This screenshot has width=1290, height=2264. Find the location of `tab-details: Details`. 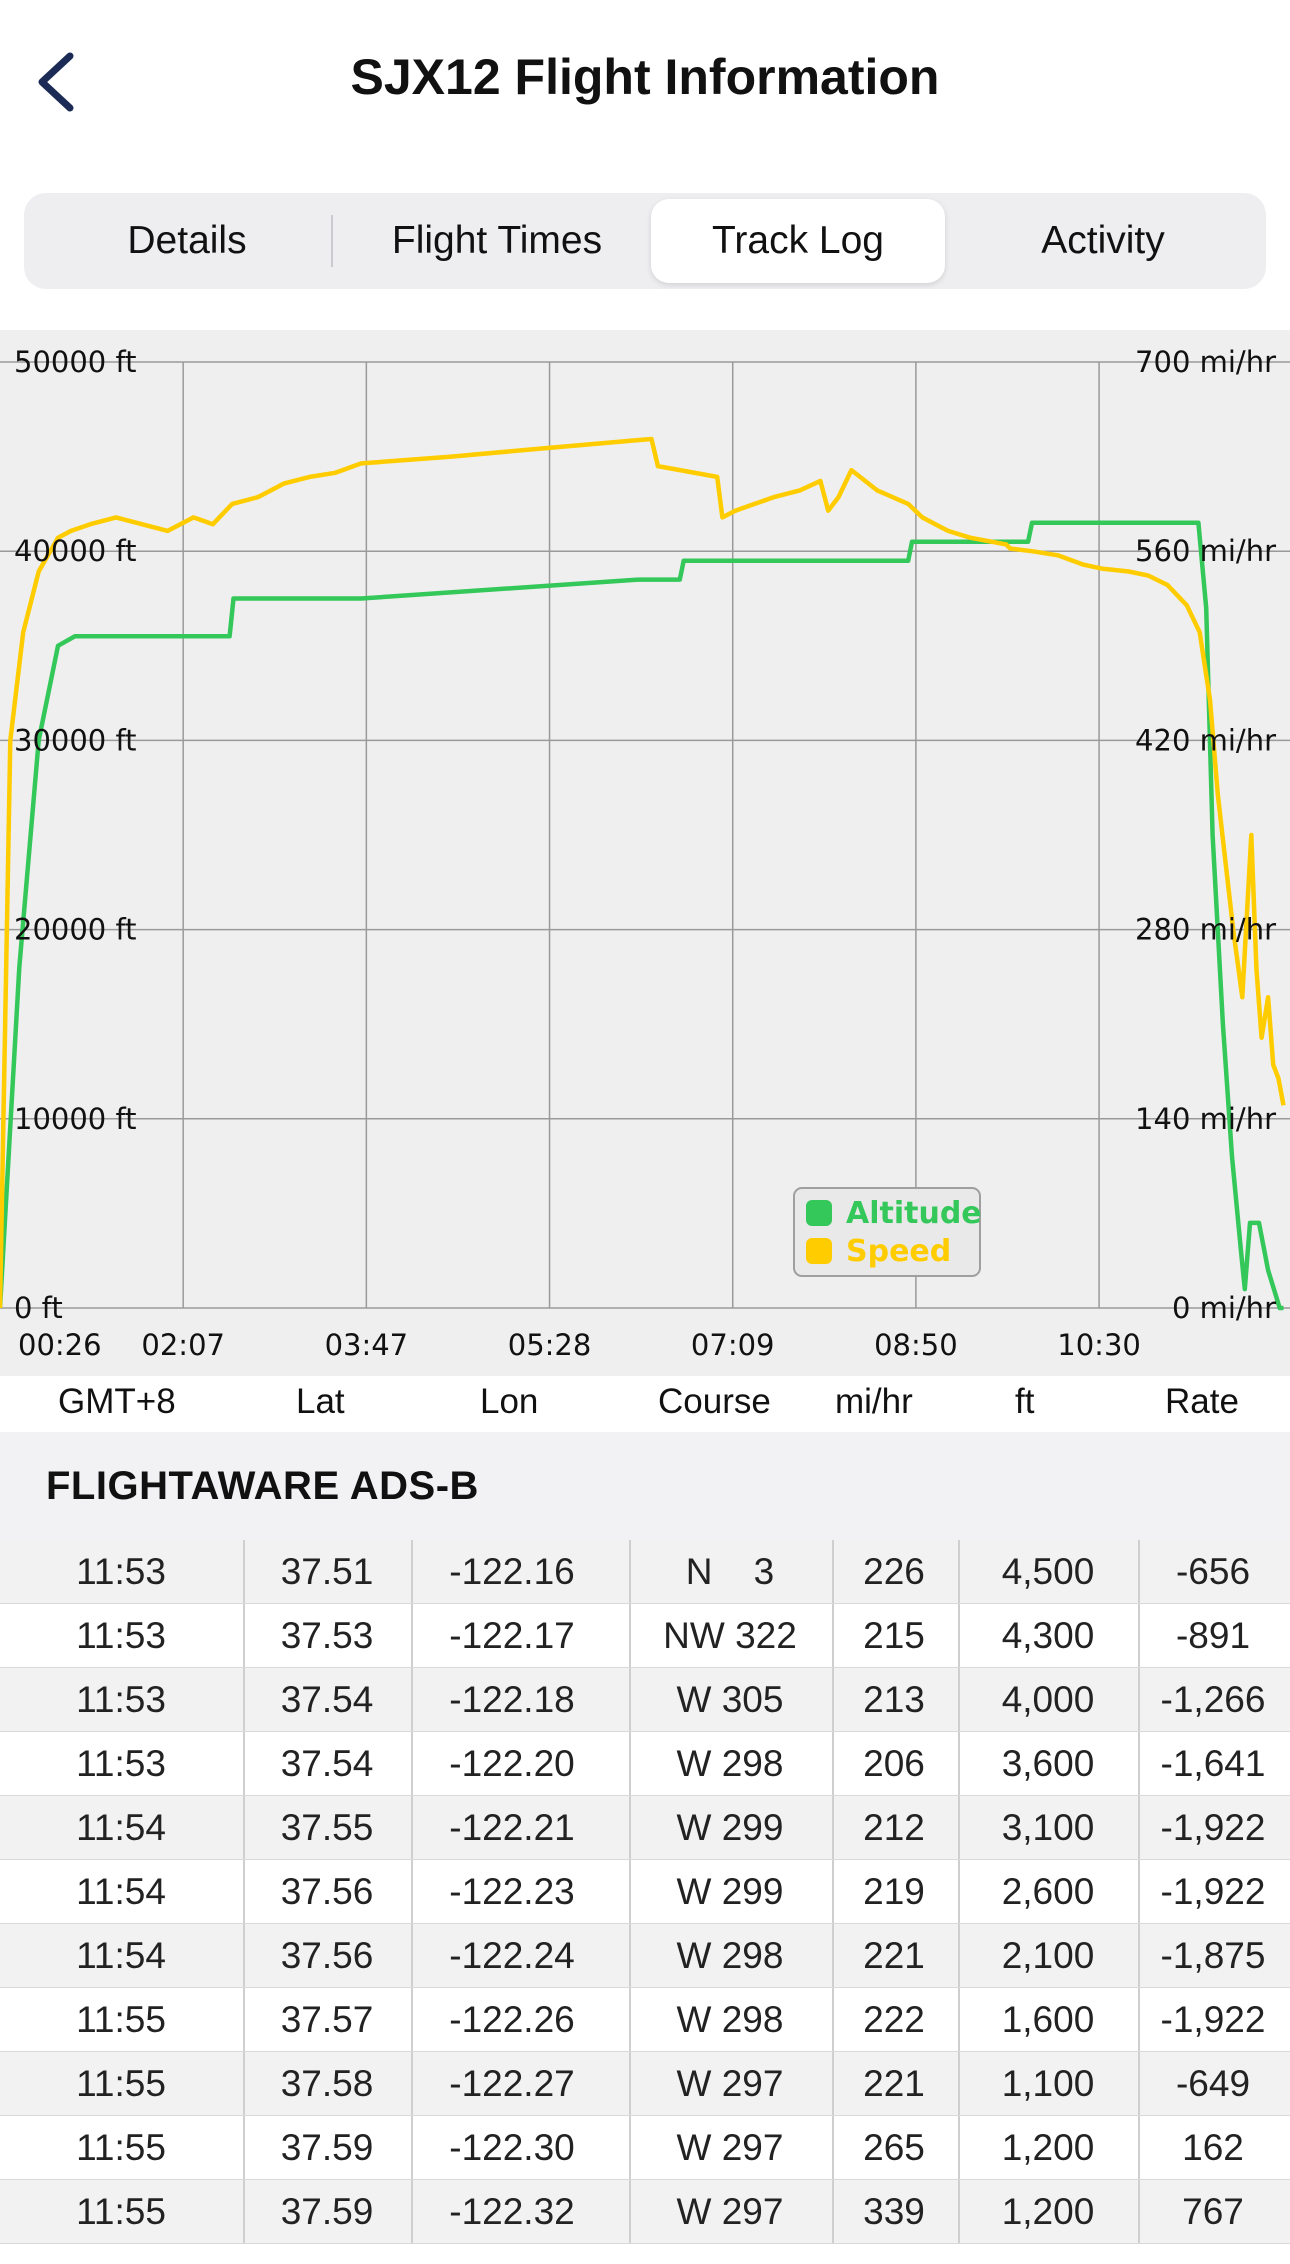

tab-details: Details is located at coordinates (187, 240).